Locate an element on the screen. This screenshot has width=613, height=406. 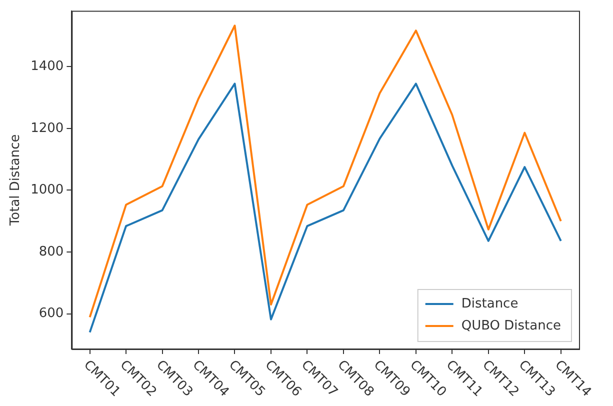
y-tick-label: 1000 is located at coordinates (47, 190).